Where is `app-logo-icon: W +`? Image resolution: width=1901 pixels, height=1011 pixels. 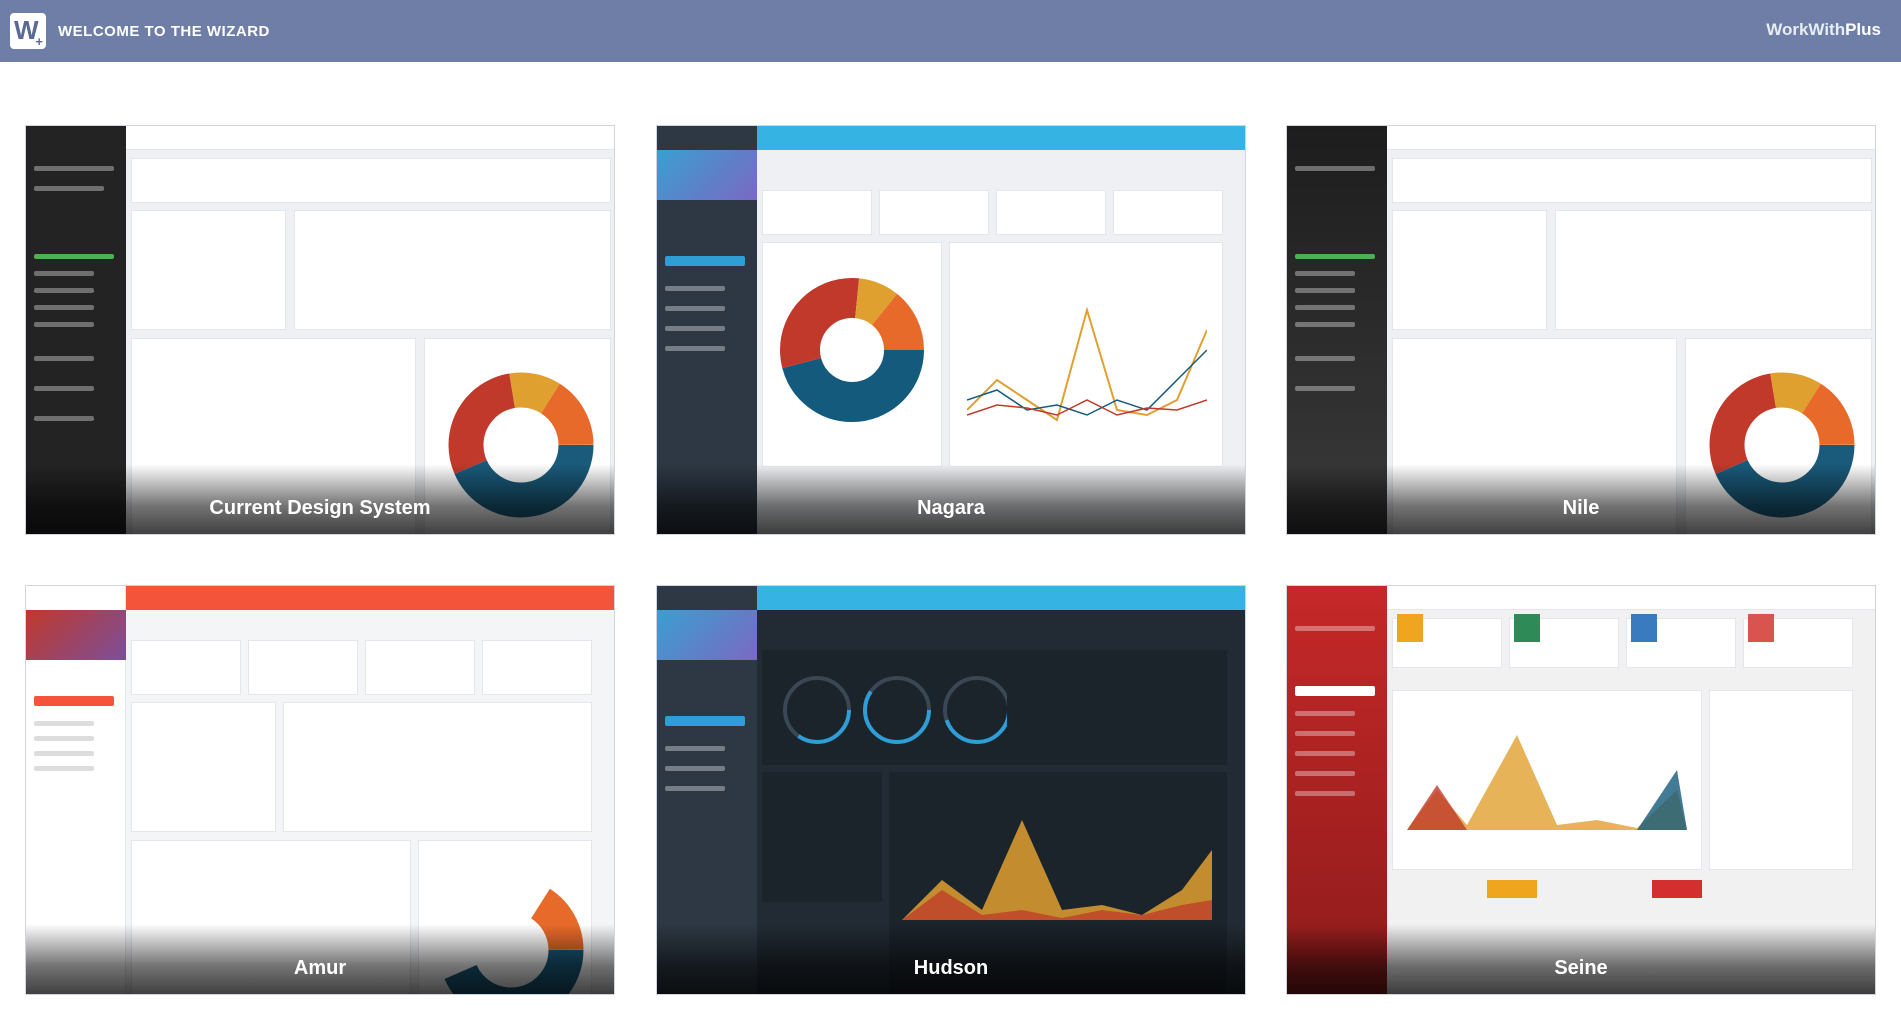
app-logo-icon: W + is located at coordinates (28, 31).